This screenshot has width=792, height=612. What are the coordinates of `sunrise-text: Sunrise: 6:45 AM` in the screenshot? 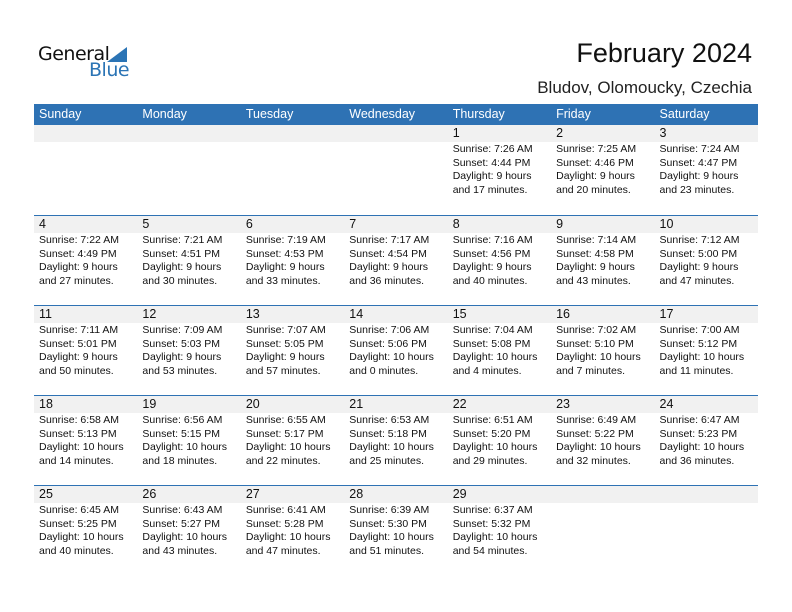 It's located at (79, 510).